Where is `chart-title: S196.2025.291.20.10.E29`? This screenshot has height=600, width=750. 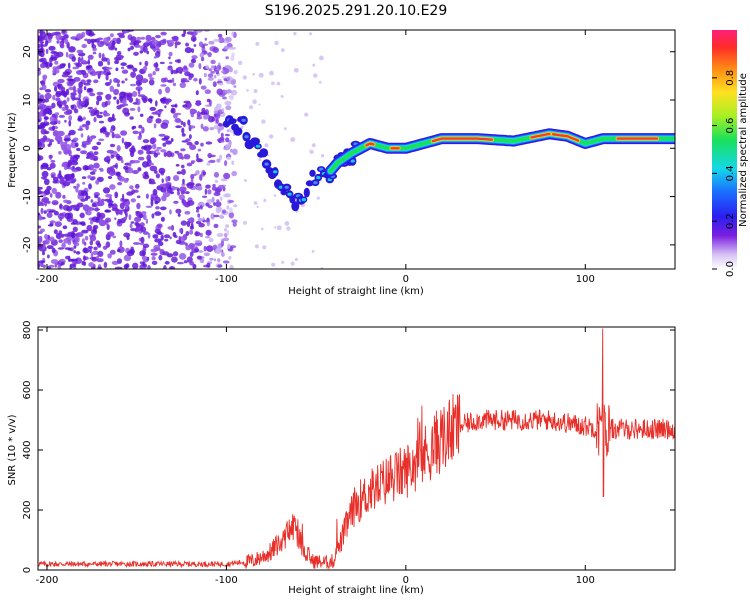
chart-title: S196.2025.291.20.10.E29 is located at coordinates (356, 11).